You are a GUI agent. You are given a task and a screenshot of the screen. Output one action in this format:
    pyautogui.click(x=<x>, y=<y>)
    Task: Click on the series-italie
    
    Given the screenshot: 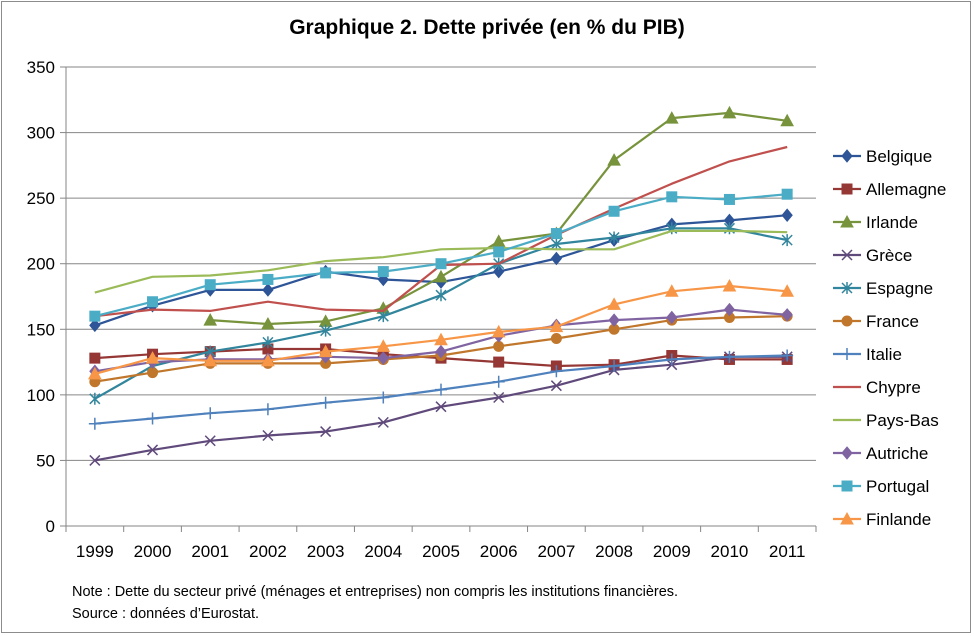 What is the action you would take?
    pyautogui.click(x=441, y=389)
    